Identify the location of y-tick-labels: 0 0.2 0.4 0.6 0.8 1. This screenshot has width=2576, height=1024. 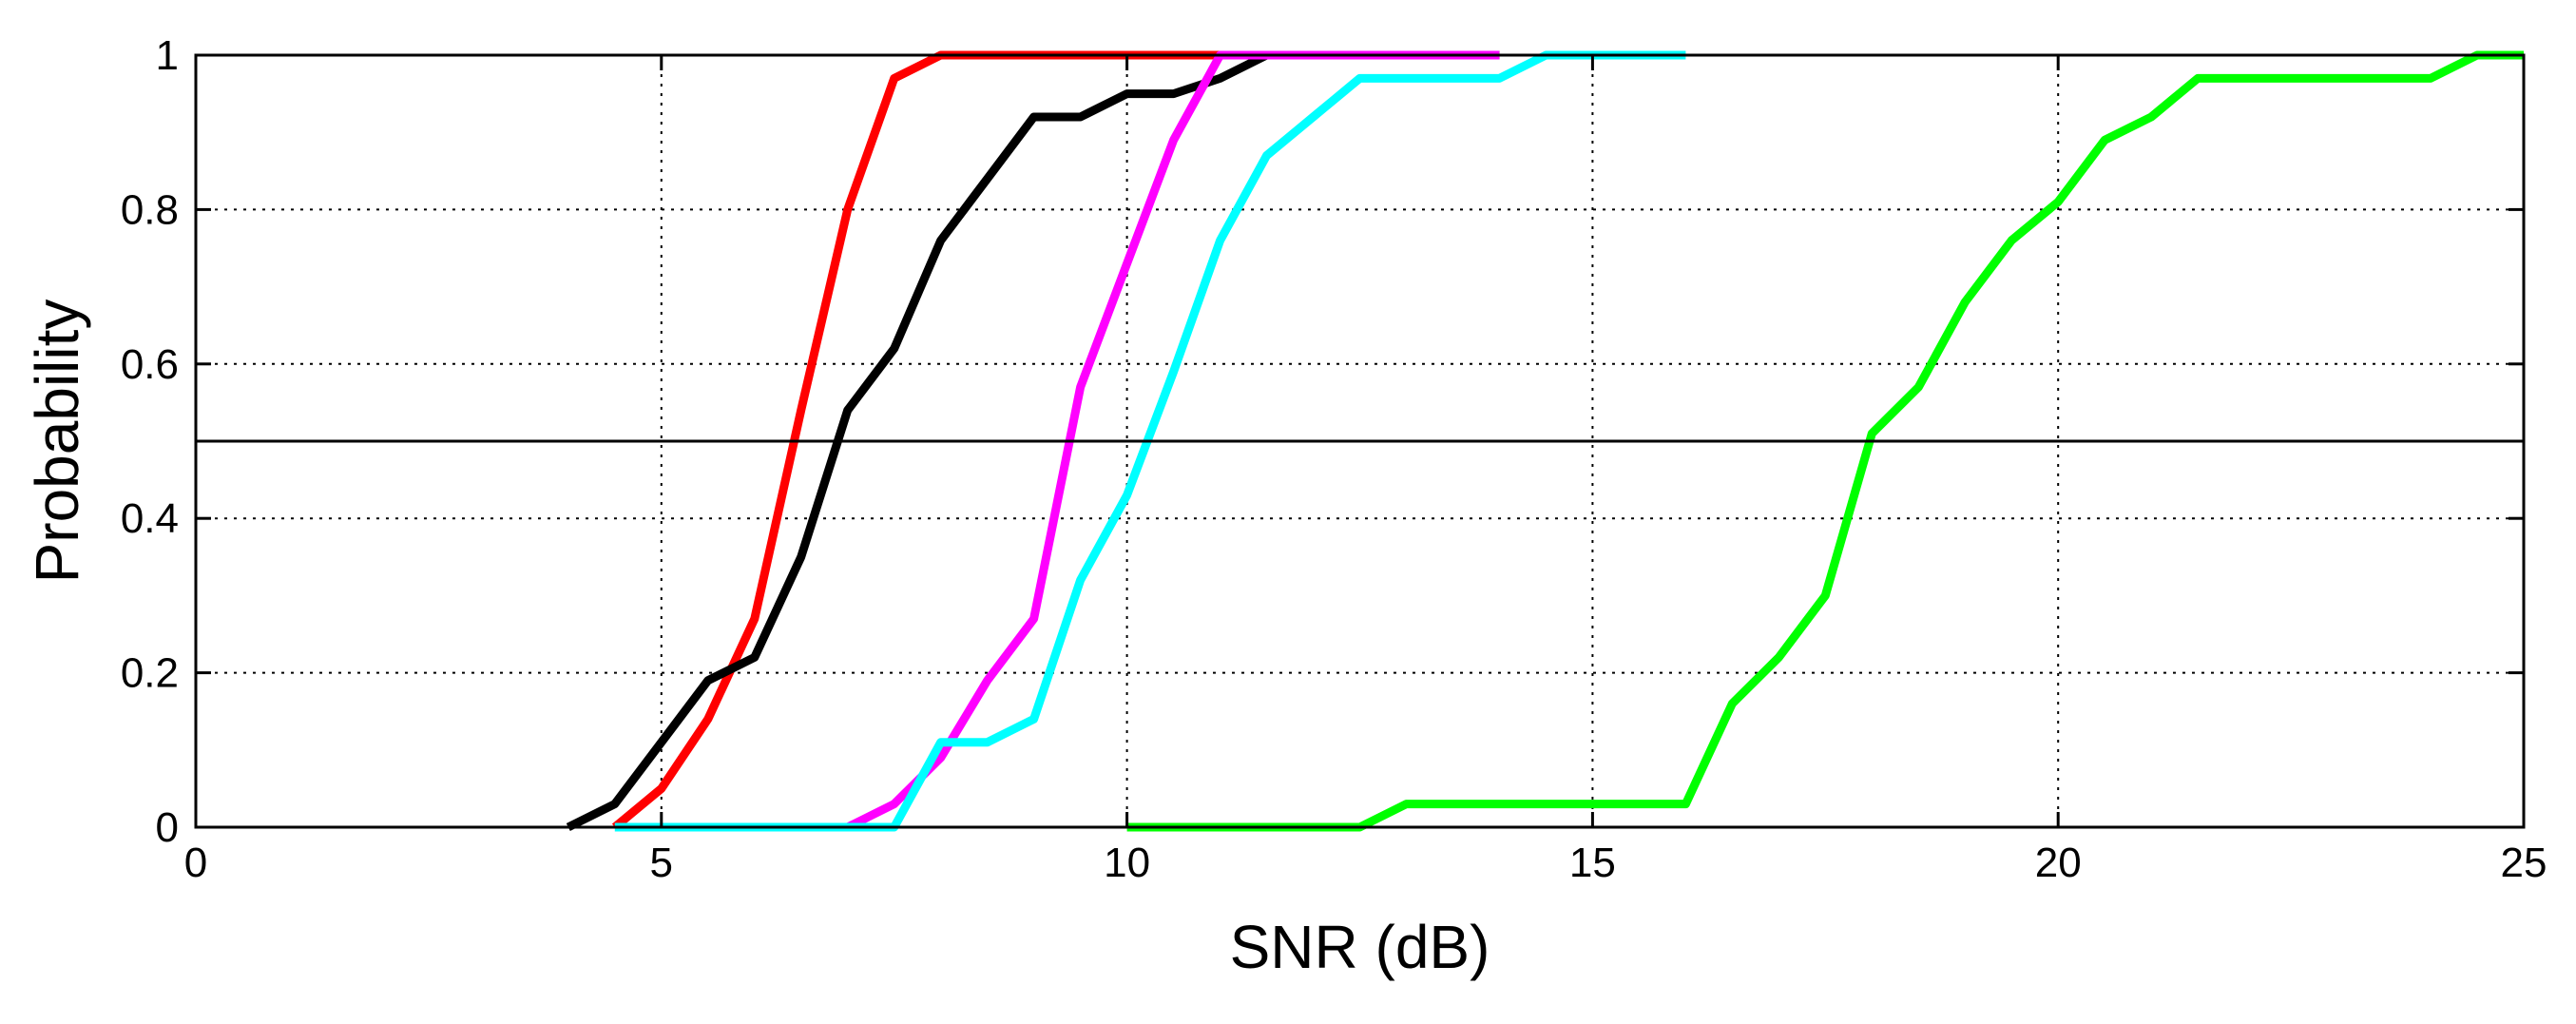
(150, 441).